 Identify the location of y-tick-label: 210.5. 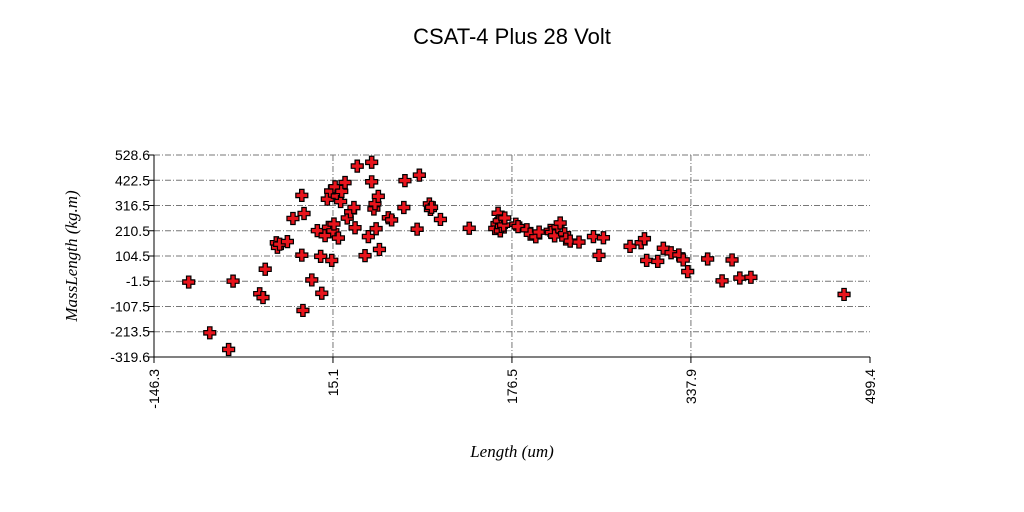
(132, 231).